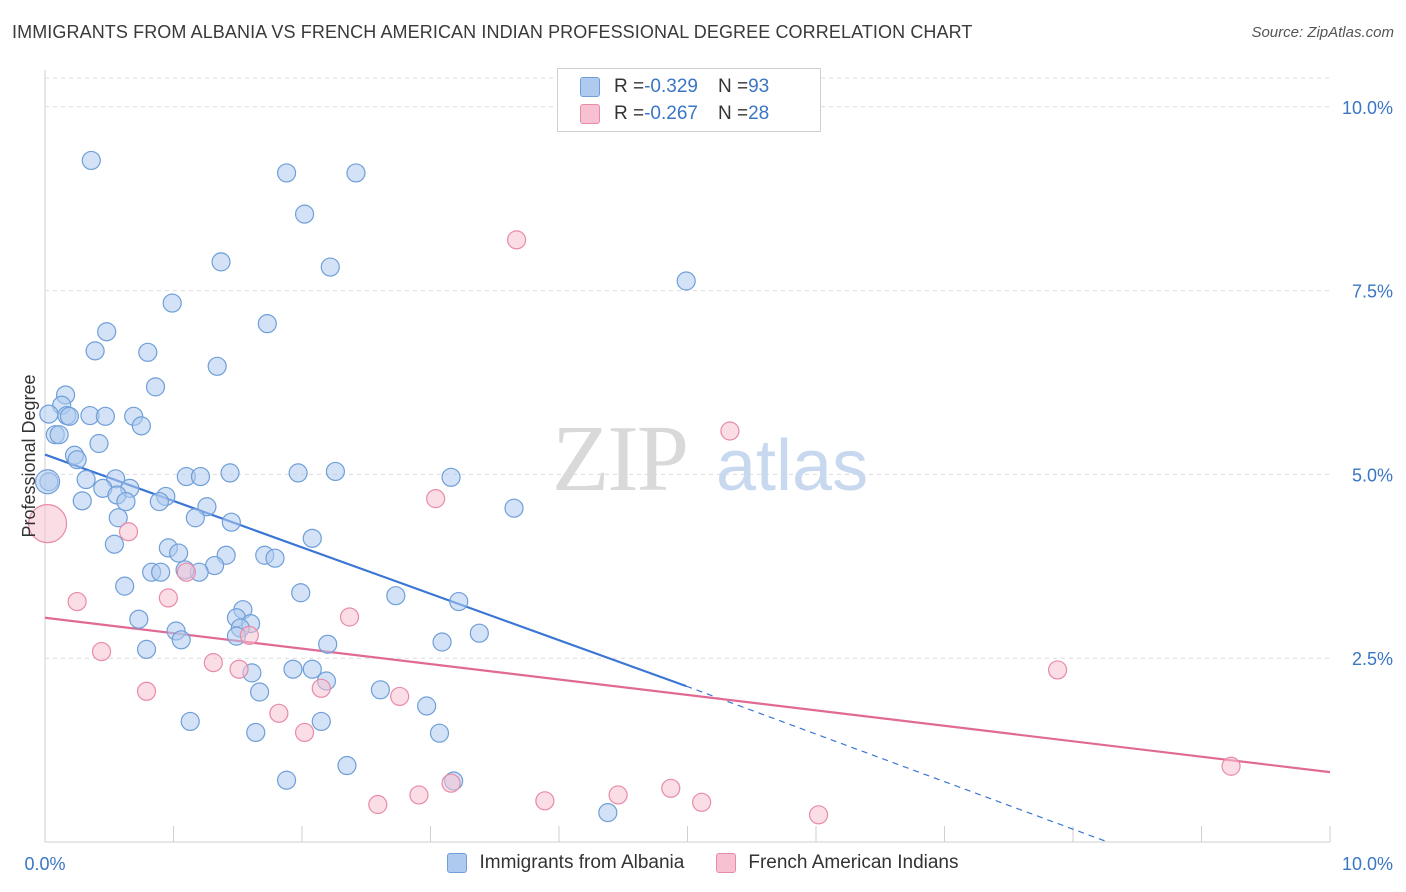 This screenshot has height=892, width=1406. What do you see at coordinates (674, 114) in the screenshot?
I see `legend-row-french: R = -0.267 N = 28` at bounding box center [674, 114].